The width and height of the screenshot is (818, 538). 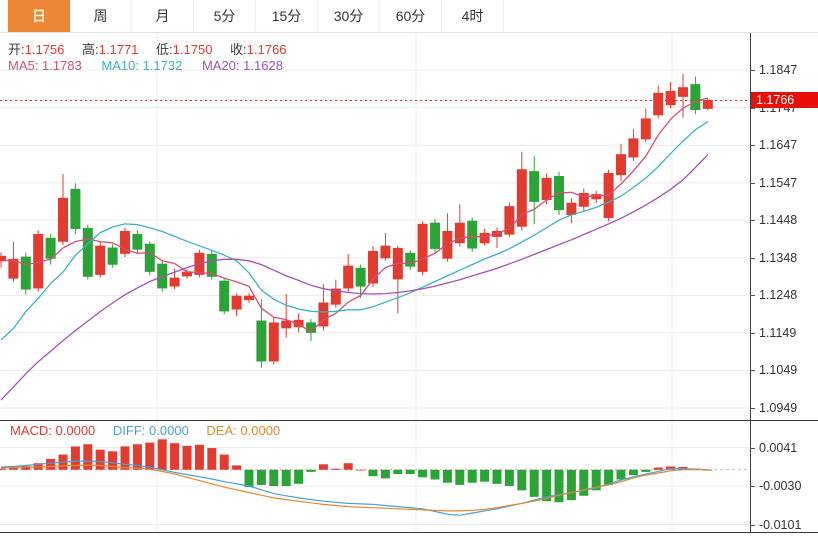 I want to click on ma-header: MA5: 1.1783 MA10: 1.1732 MA20: 1.1628, so click(x=153, y=65).